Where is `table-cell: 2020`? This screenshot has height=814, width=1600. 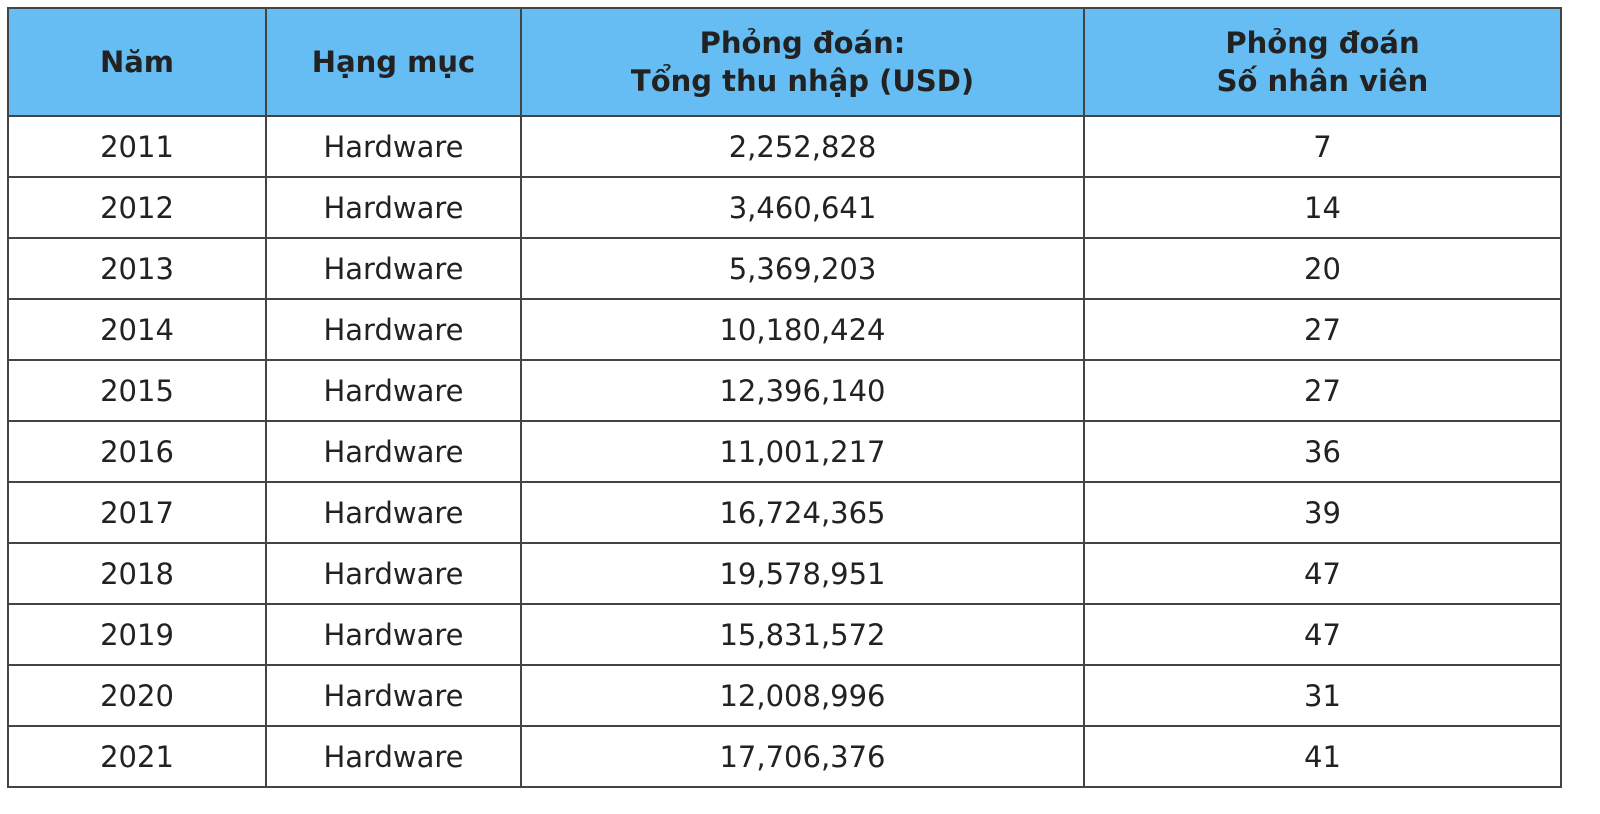
table-cell: 2020 is located at coordinates (137, 695).